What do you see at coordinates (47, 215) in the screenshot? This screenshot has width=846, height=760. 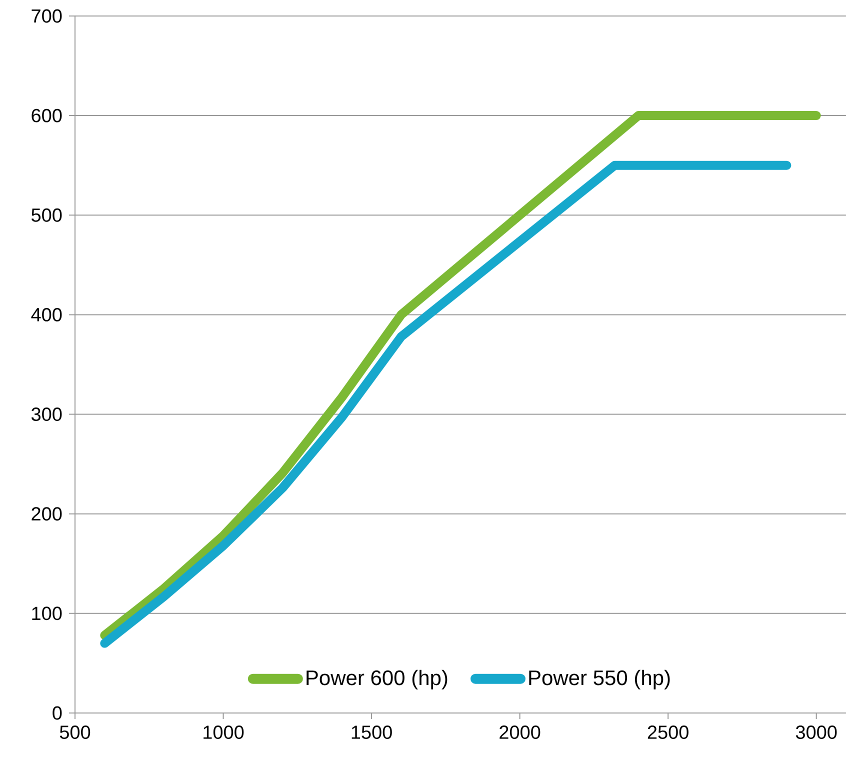 I see `y-tick-label: 500` at bounding box center [47, 215].